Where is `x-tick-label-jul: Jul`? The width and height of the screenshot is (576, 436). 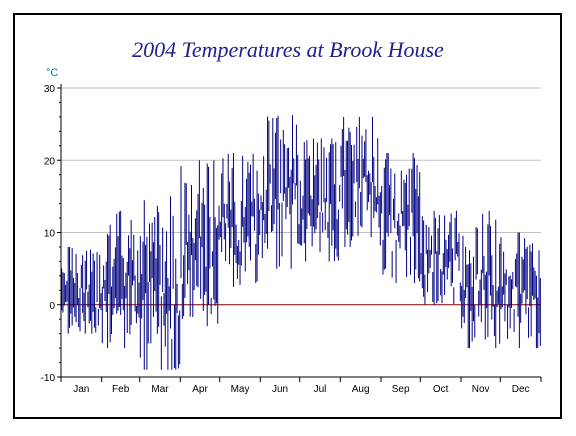
x-tick-label-jul: Jul is located at coordinates (320, 389).